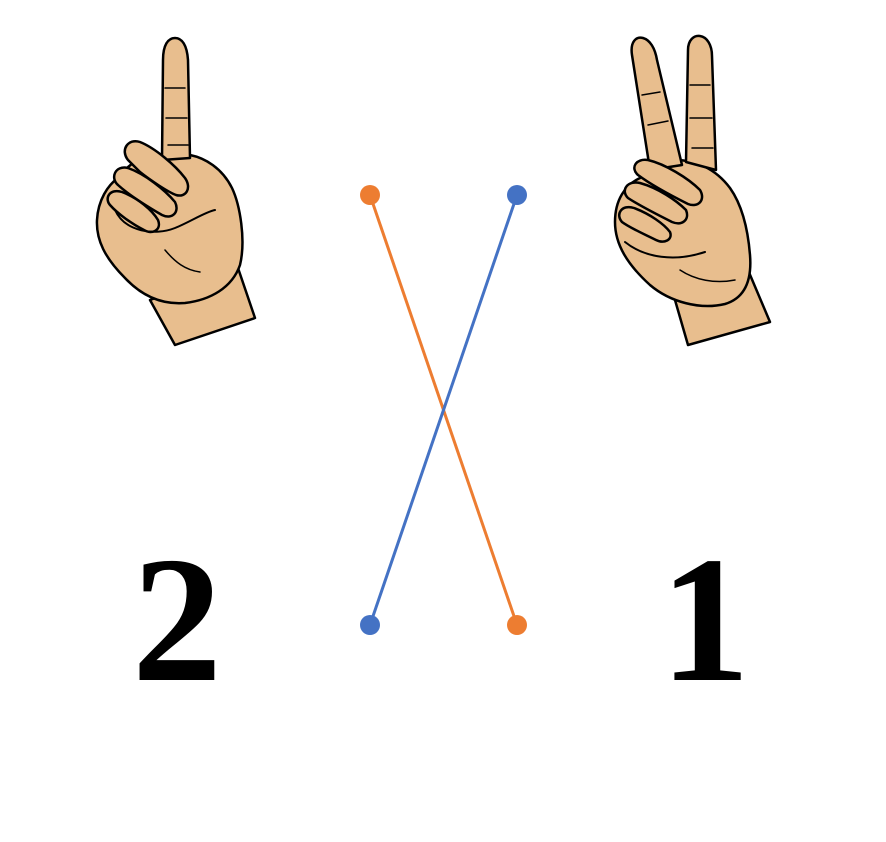 The width and height of the screenshot is (886, 842). I want to click on blue-connector-line, so click(443, 410).